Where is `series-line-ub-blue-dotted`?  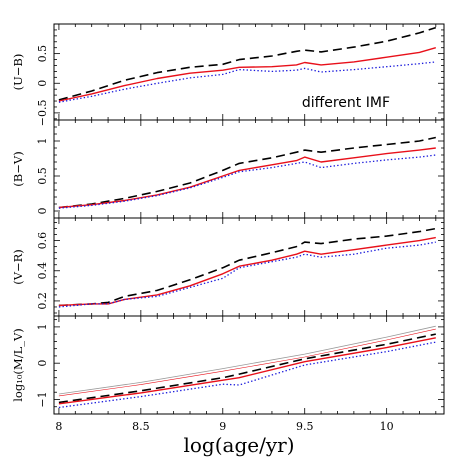
series-line-ub-blue-dotted is located at coordinates (247, 82).